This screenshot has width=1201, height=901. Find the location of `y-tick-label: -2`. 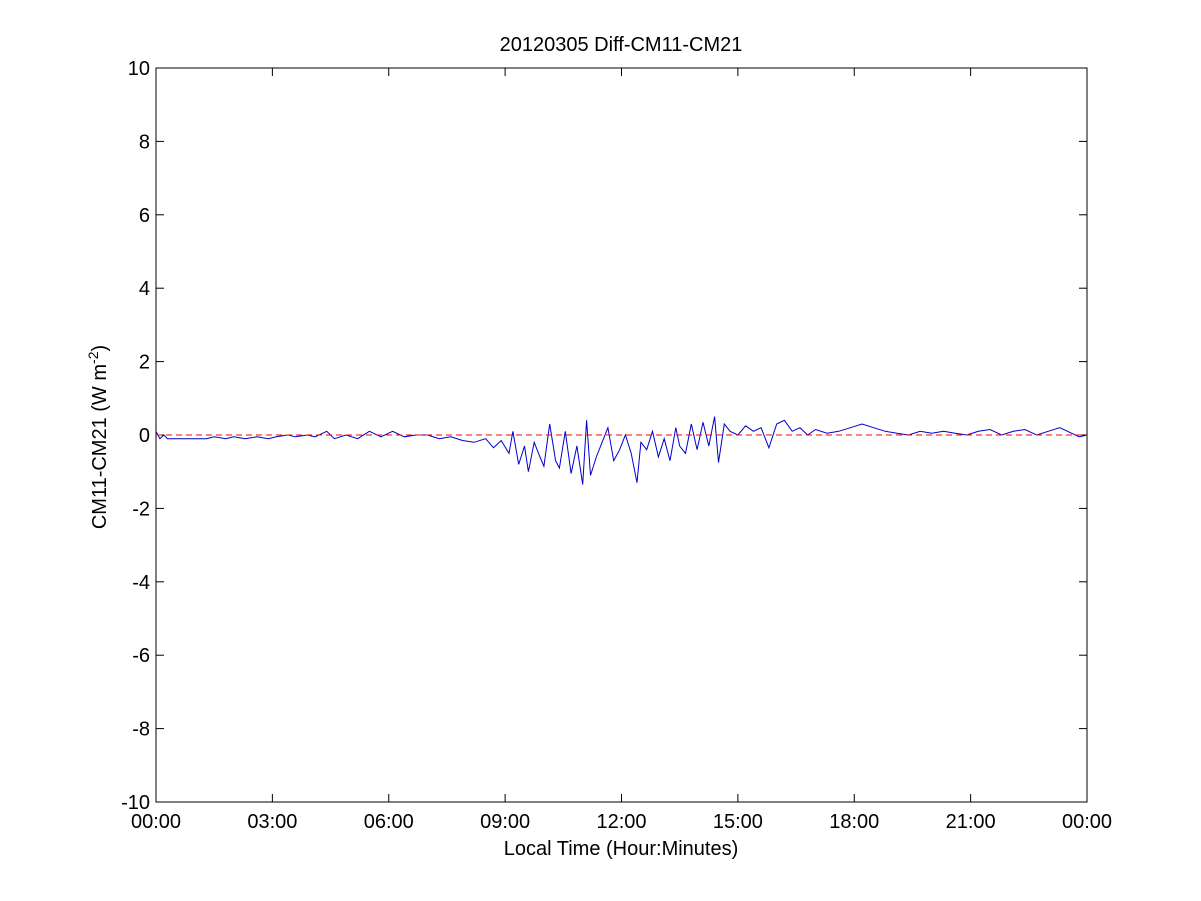

y-tick-label: -2 is located at coordinates (141, 509).